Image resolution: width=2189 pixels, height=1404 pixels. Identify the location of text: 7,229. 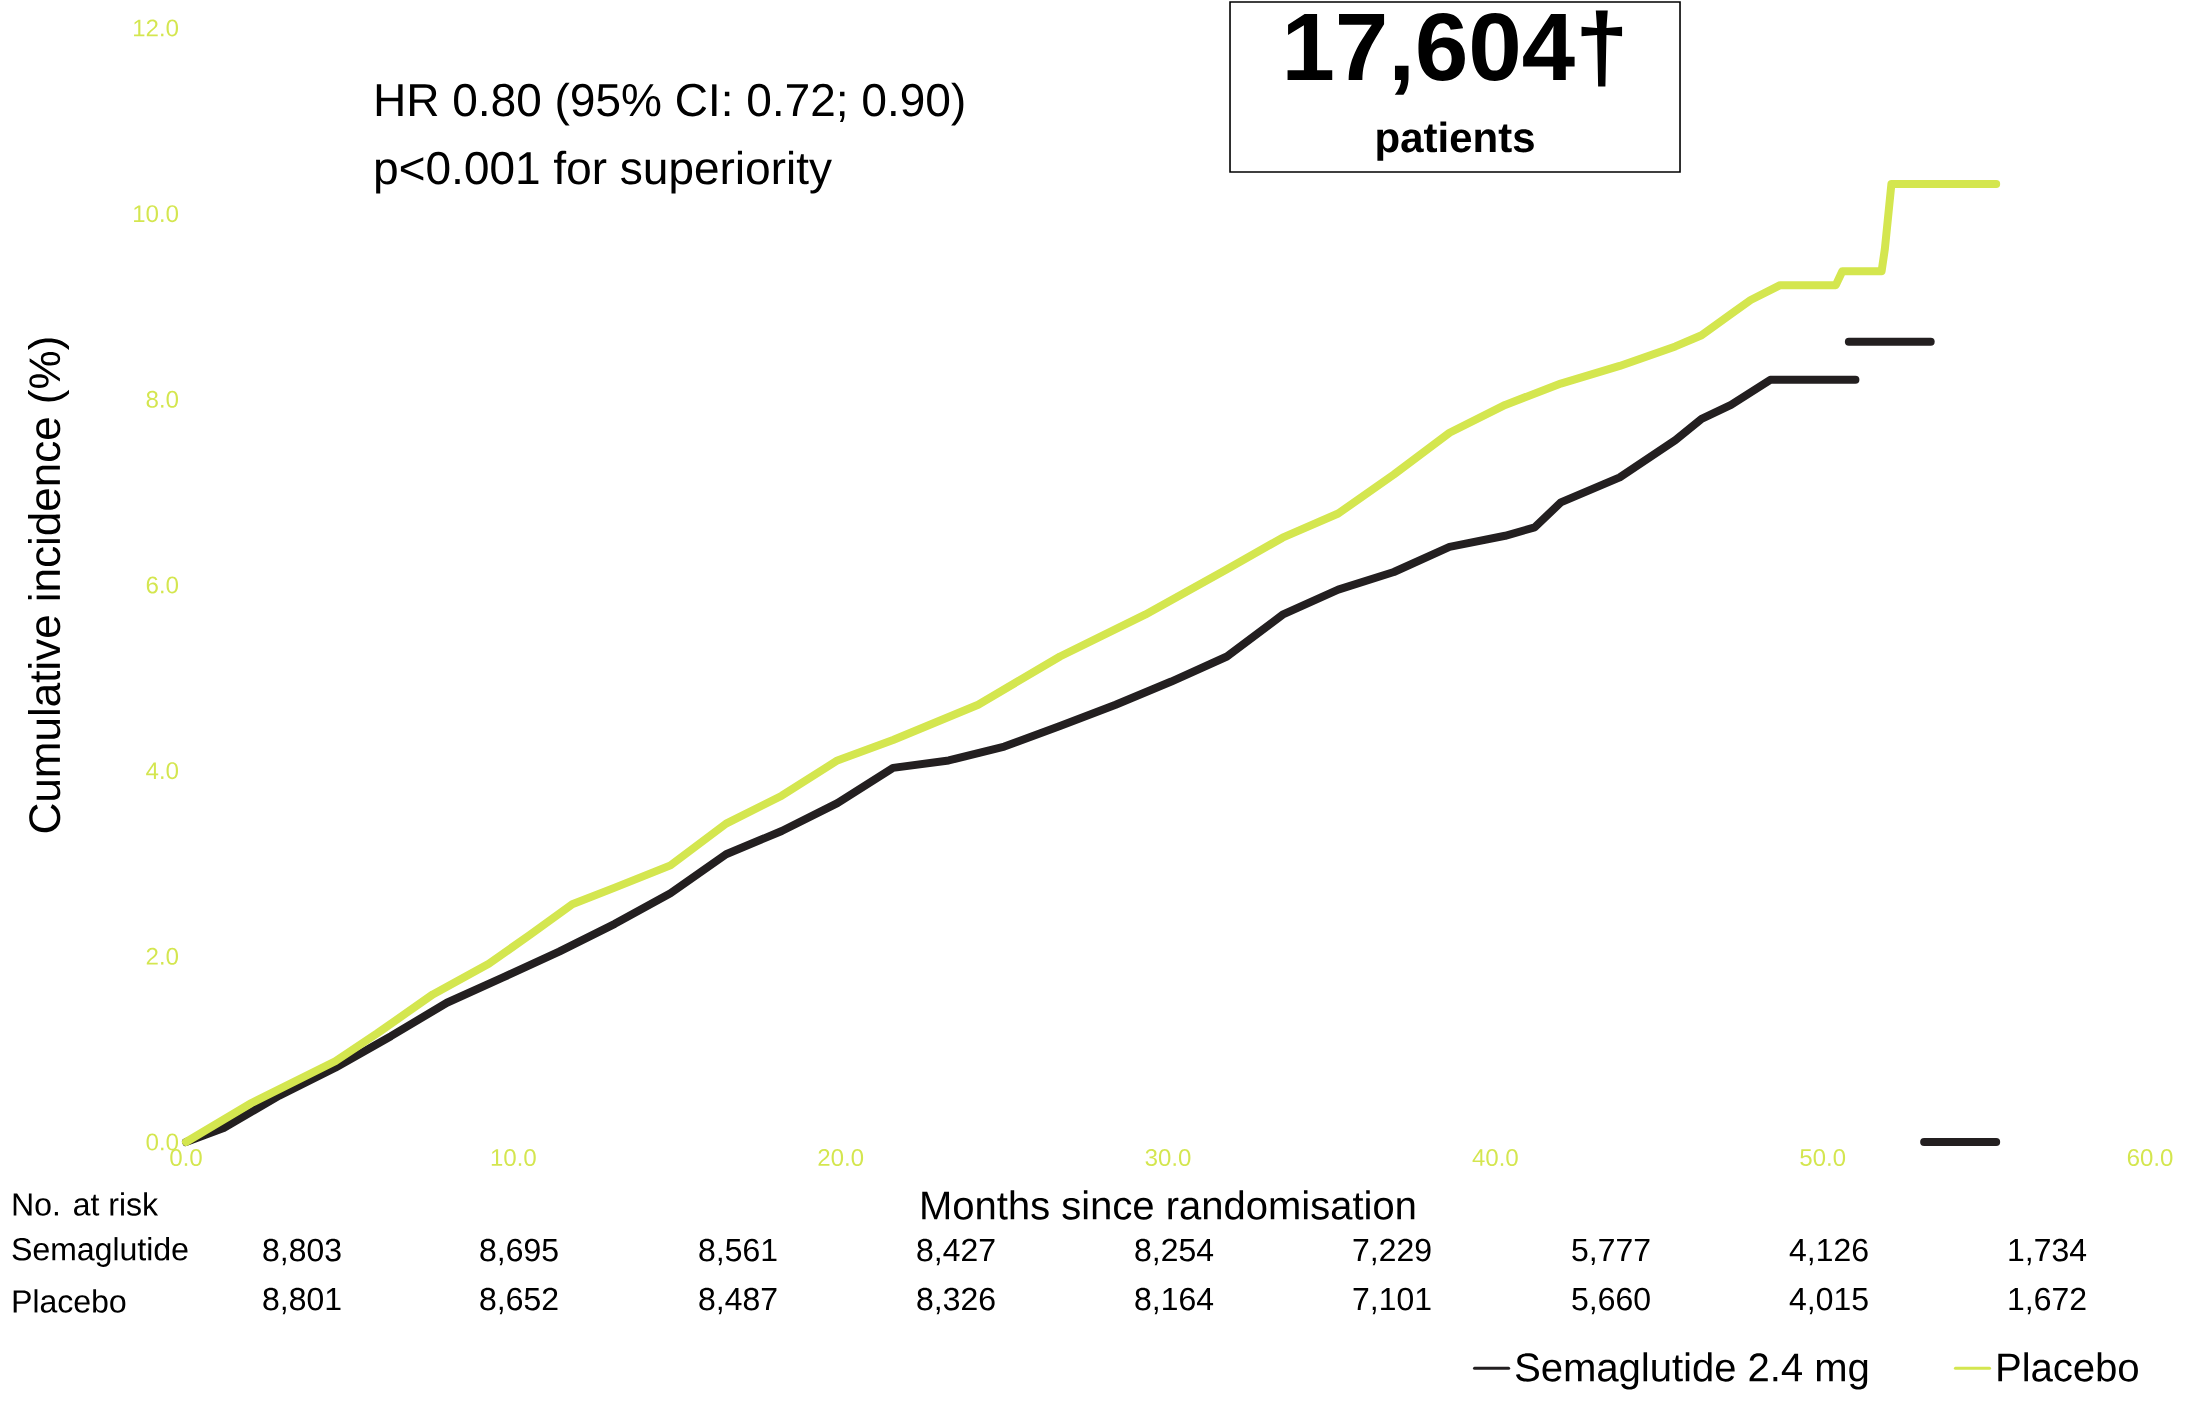
(1392, 1252).